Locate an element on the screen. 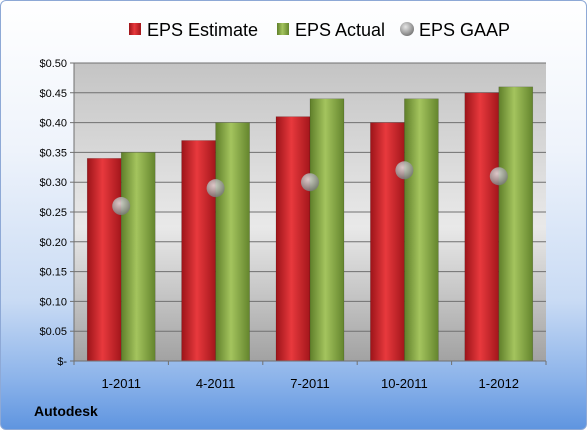 The width and height of the screenshot is (587, 430). y-tick-label: $0.45 is located at coordinates (53, 94).